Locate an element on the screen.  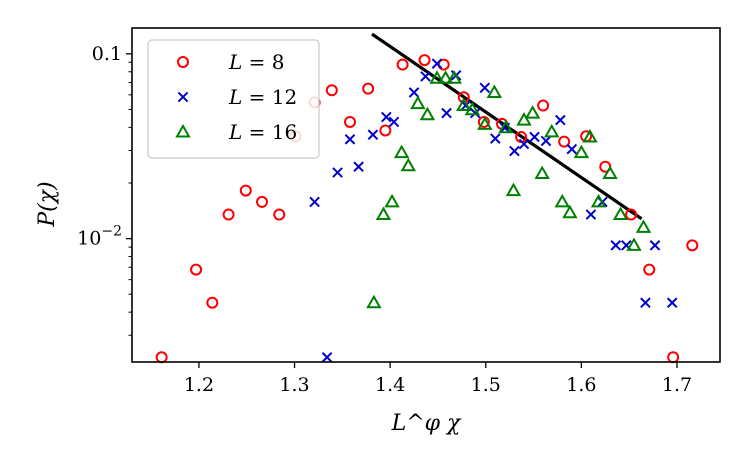
legend-label: L = 12 is located at coordinates (262, 97).